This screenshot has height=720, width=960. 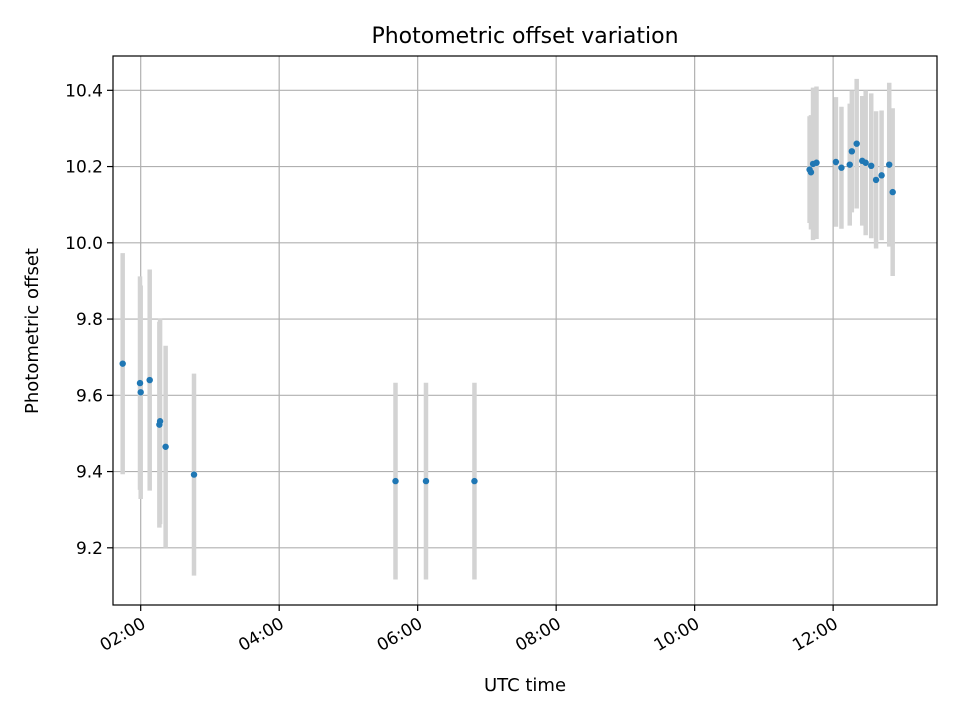 What do you see at coordinates (538, 635) in the screenshot?
I see `x-tick-label: 08:00` at bounding box center [538, 635].